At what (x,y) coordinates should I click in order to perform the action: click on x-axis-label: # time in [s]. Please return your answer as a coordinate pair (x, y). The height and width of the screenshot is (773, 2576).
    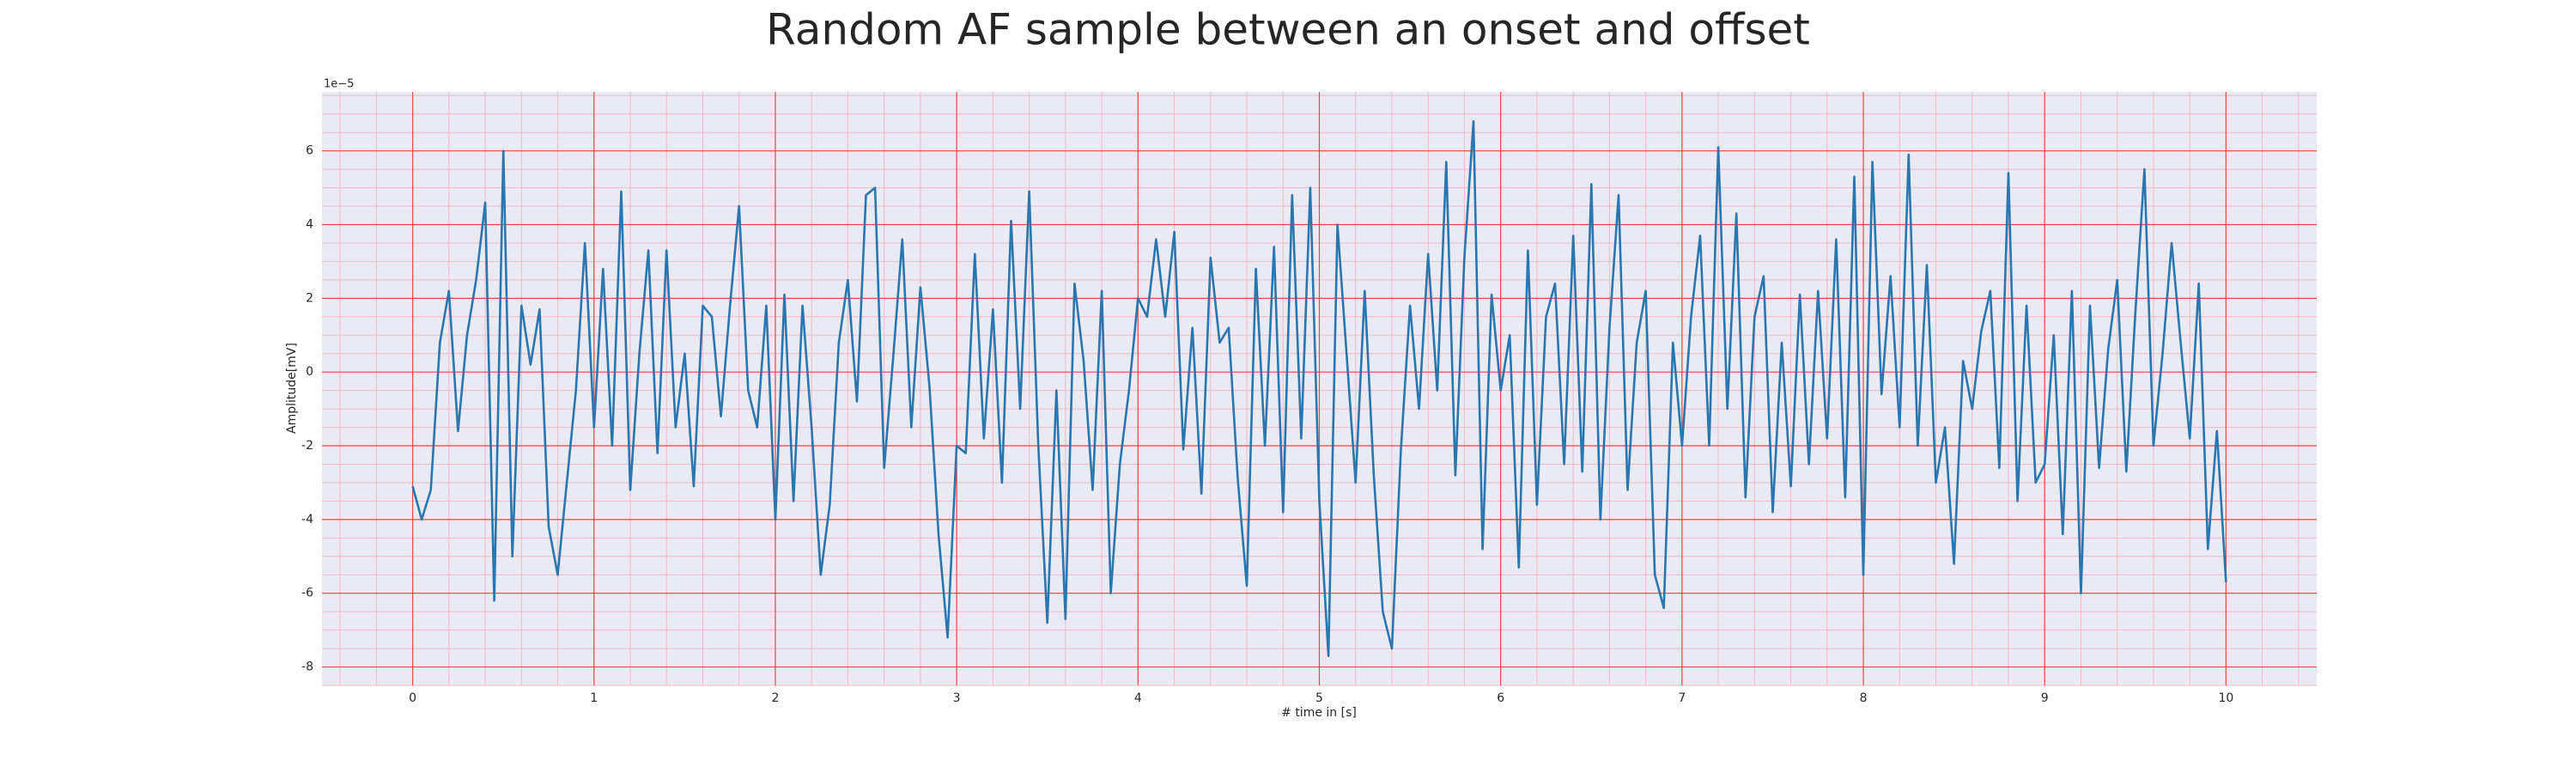
    Looking at the image, I should click on (1319, 713).